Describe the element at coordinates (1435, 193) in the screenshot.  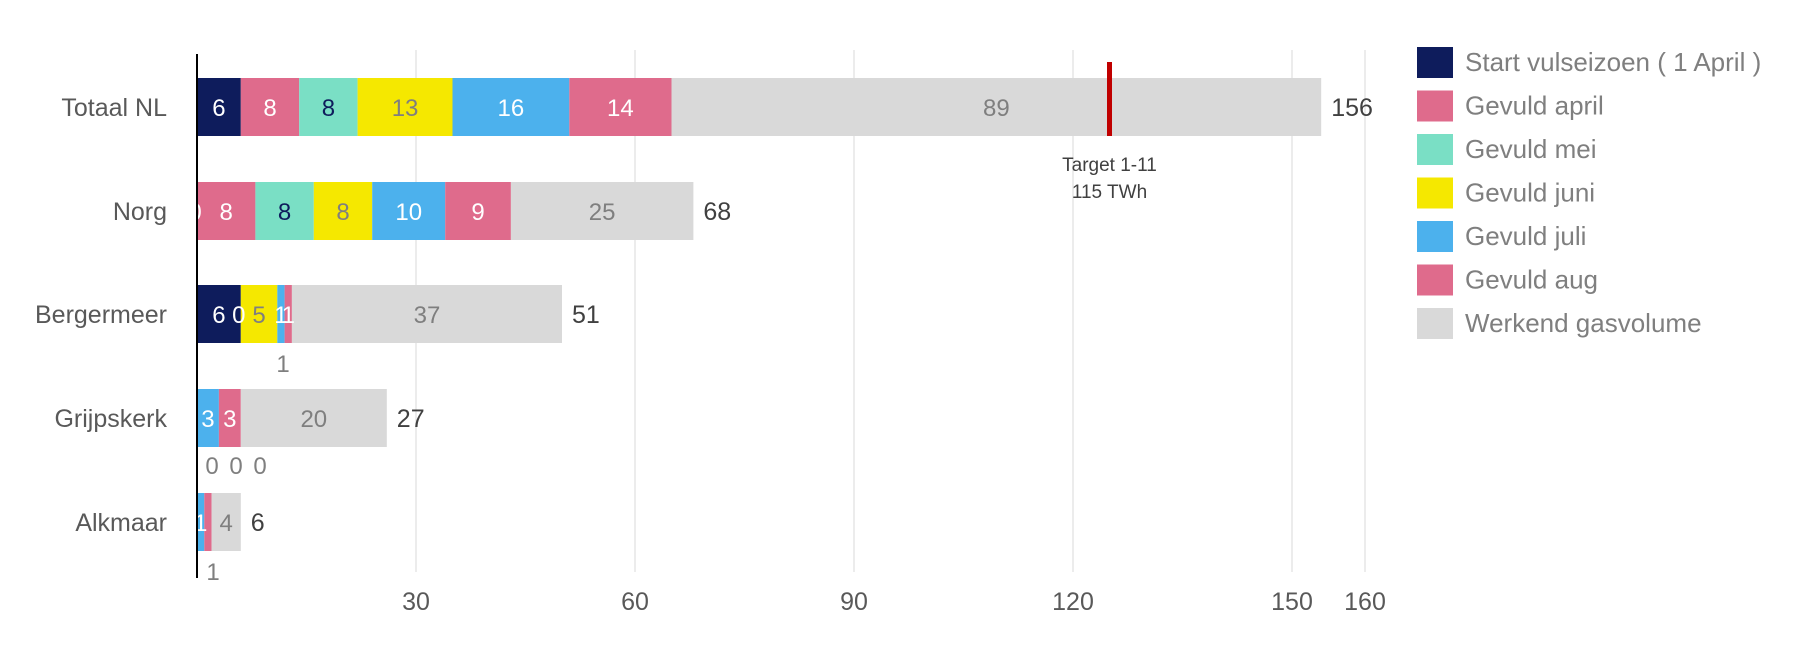
I see `legend-swatch-juni` at that location.